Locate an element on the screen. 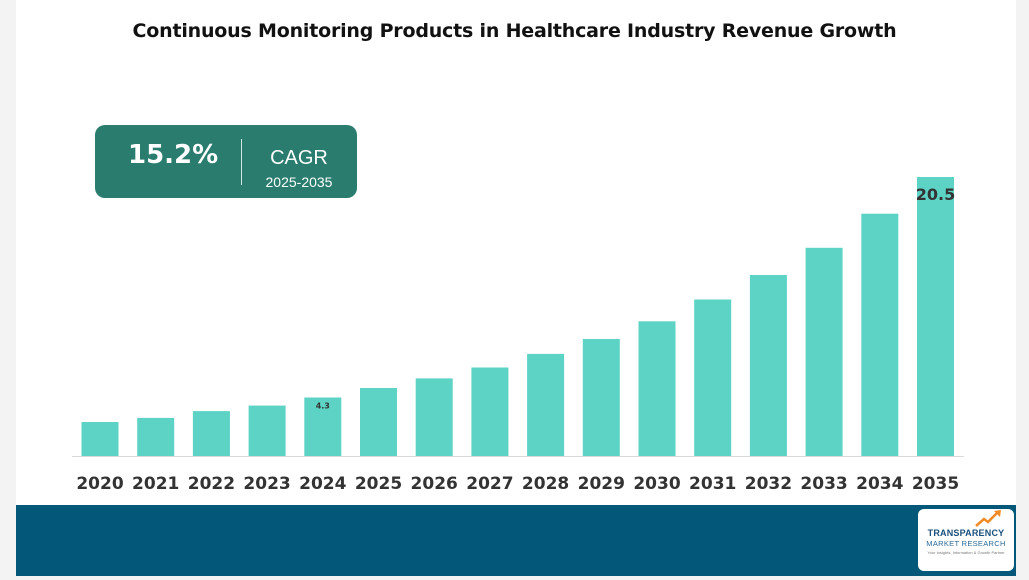  cagr-label: CAGR is located at coordinates (299, 158).